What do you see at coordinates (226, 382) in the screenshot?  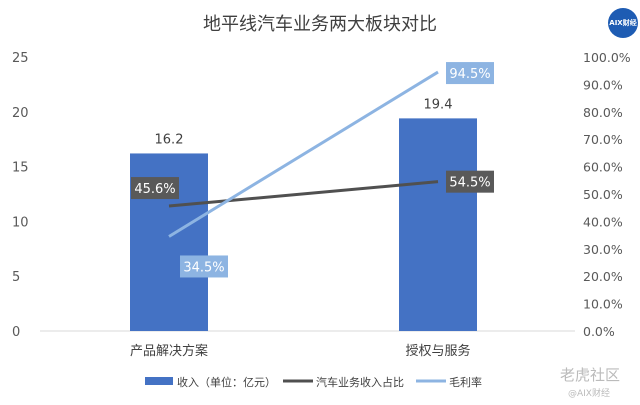 I see `legend-label: 收入（单位：亿元）` at bounding box center [226, 382].